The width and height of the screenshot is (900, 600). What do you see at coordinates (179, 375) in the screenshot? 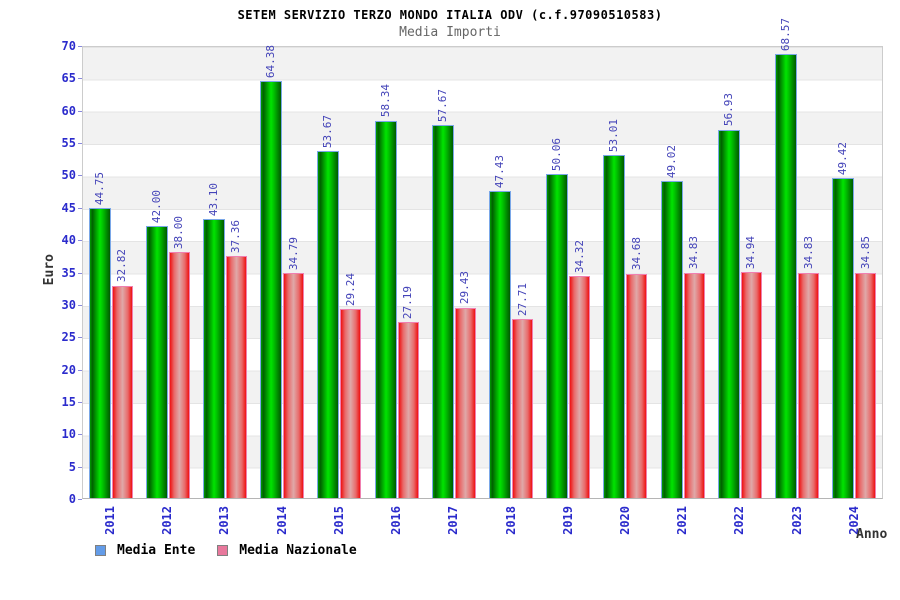
I see `bar-media-nazionale-2012` at bounding box center [179, 375].